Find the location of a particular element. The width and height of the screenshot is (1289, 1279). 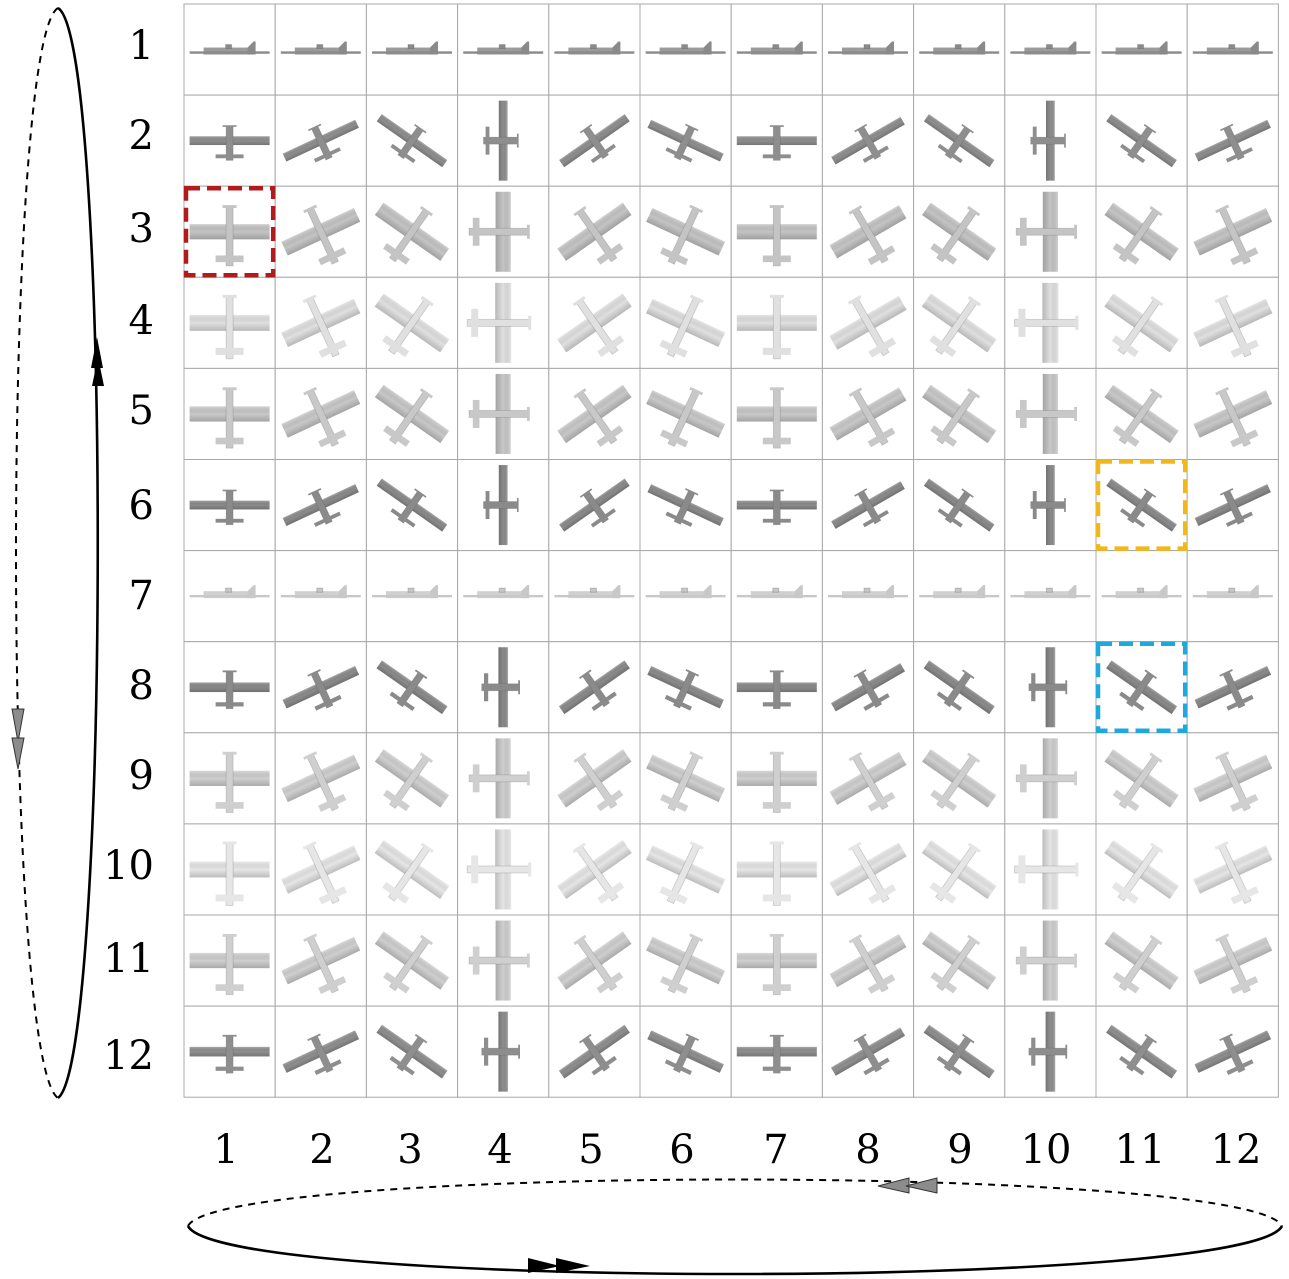

row-label: 9 is located at coordinates (141, 776).